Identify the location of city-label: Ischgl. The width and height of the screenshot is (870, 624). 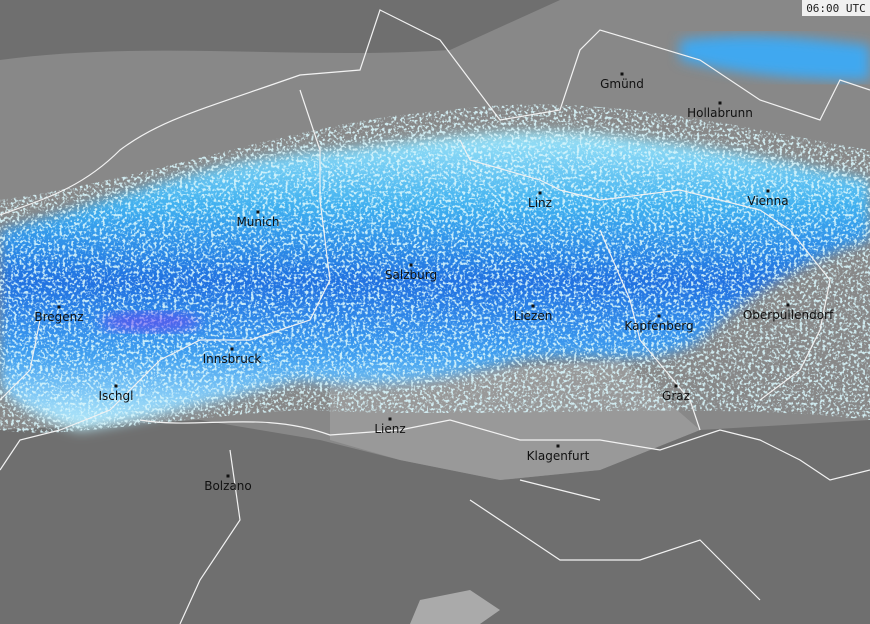
(116, 396).